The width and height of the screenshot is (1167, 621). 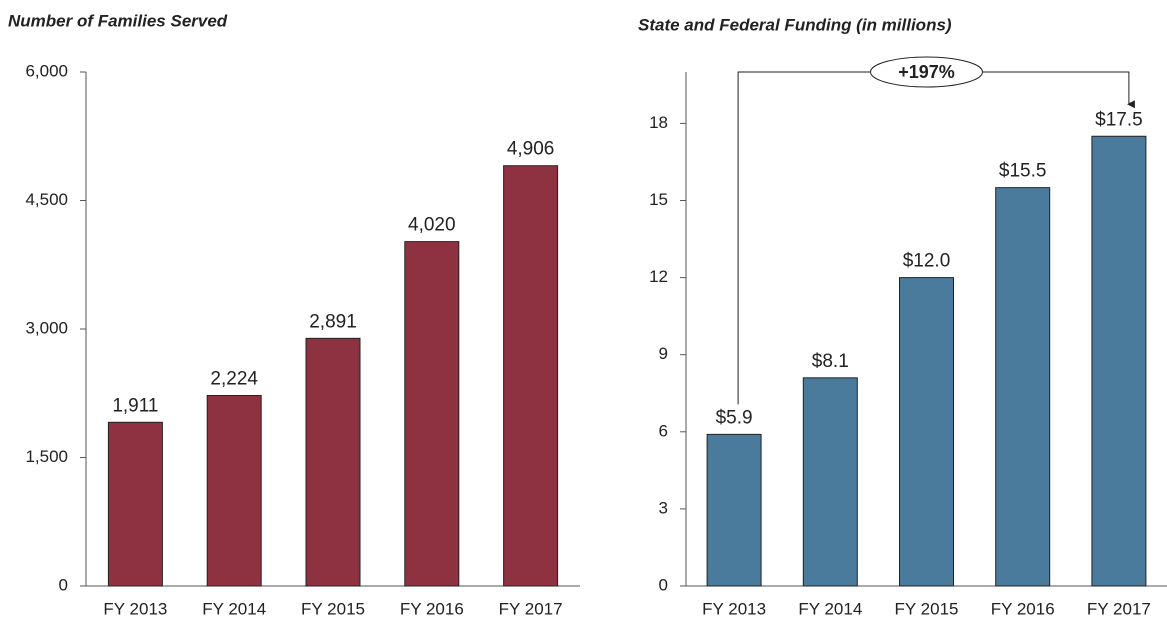 What do you see at coordinates (927, 261) in the screenshot?
I see `value-label: $12.0` at bounding box center [927, 261].